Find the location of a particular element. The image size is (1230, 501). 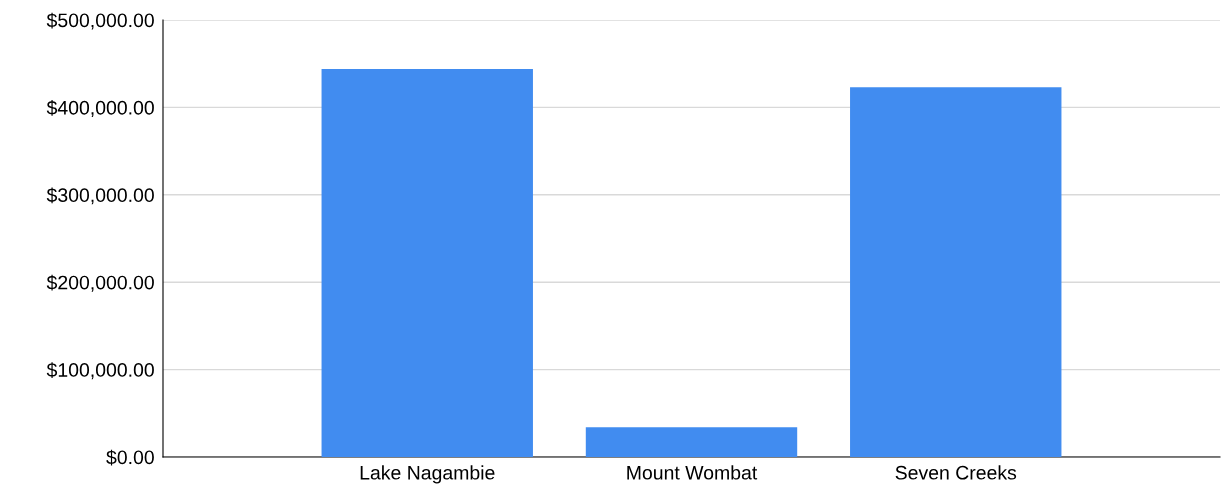

x-tick-label: Seven Creeks is located at coordinates (956, 472).